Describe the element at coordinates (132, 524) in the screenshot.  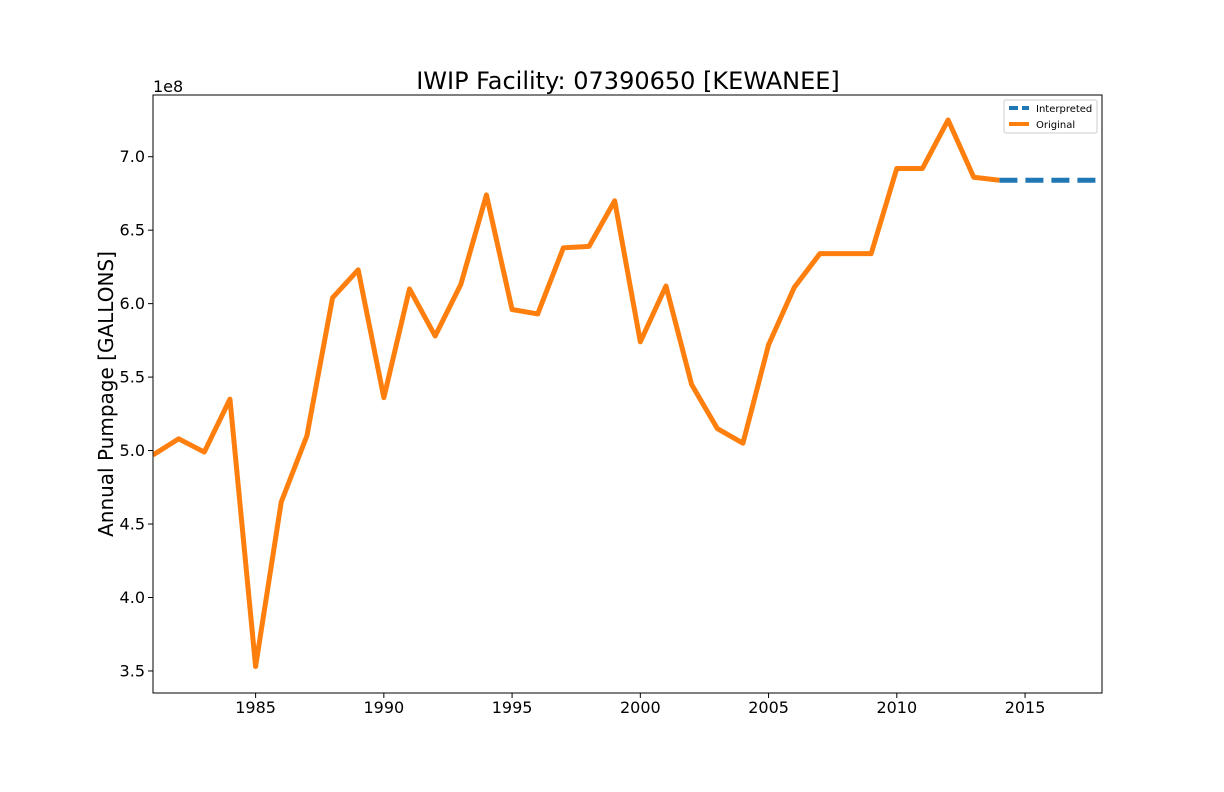
I see `y-tick-label: 4.5` at that location.